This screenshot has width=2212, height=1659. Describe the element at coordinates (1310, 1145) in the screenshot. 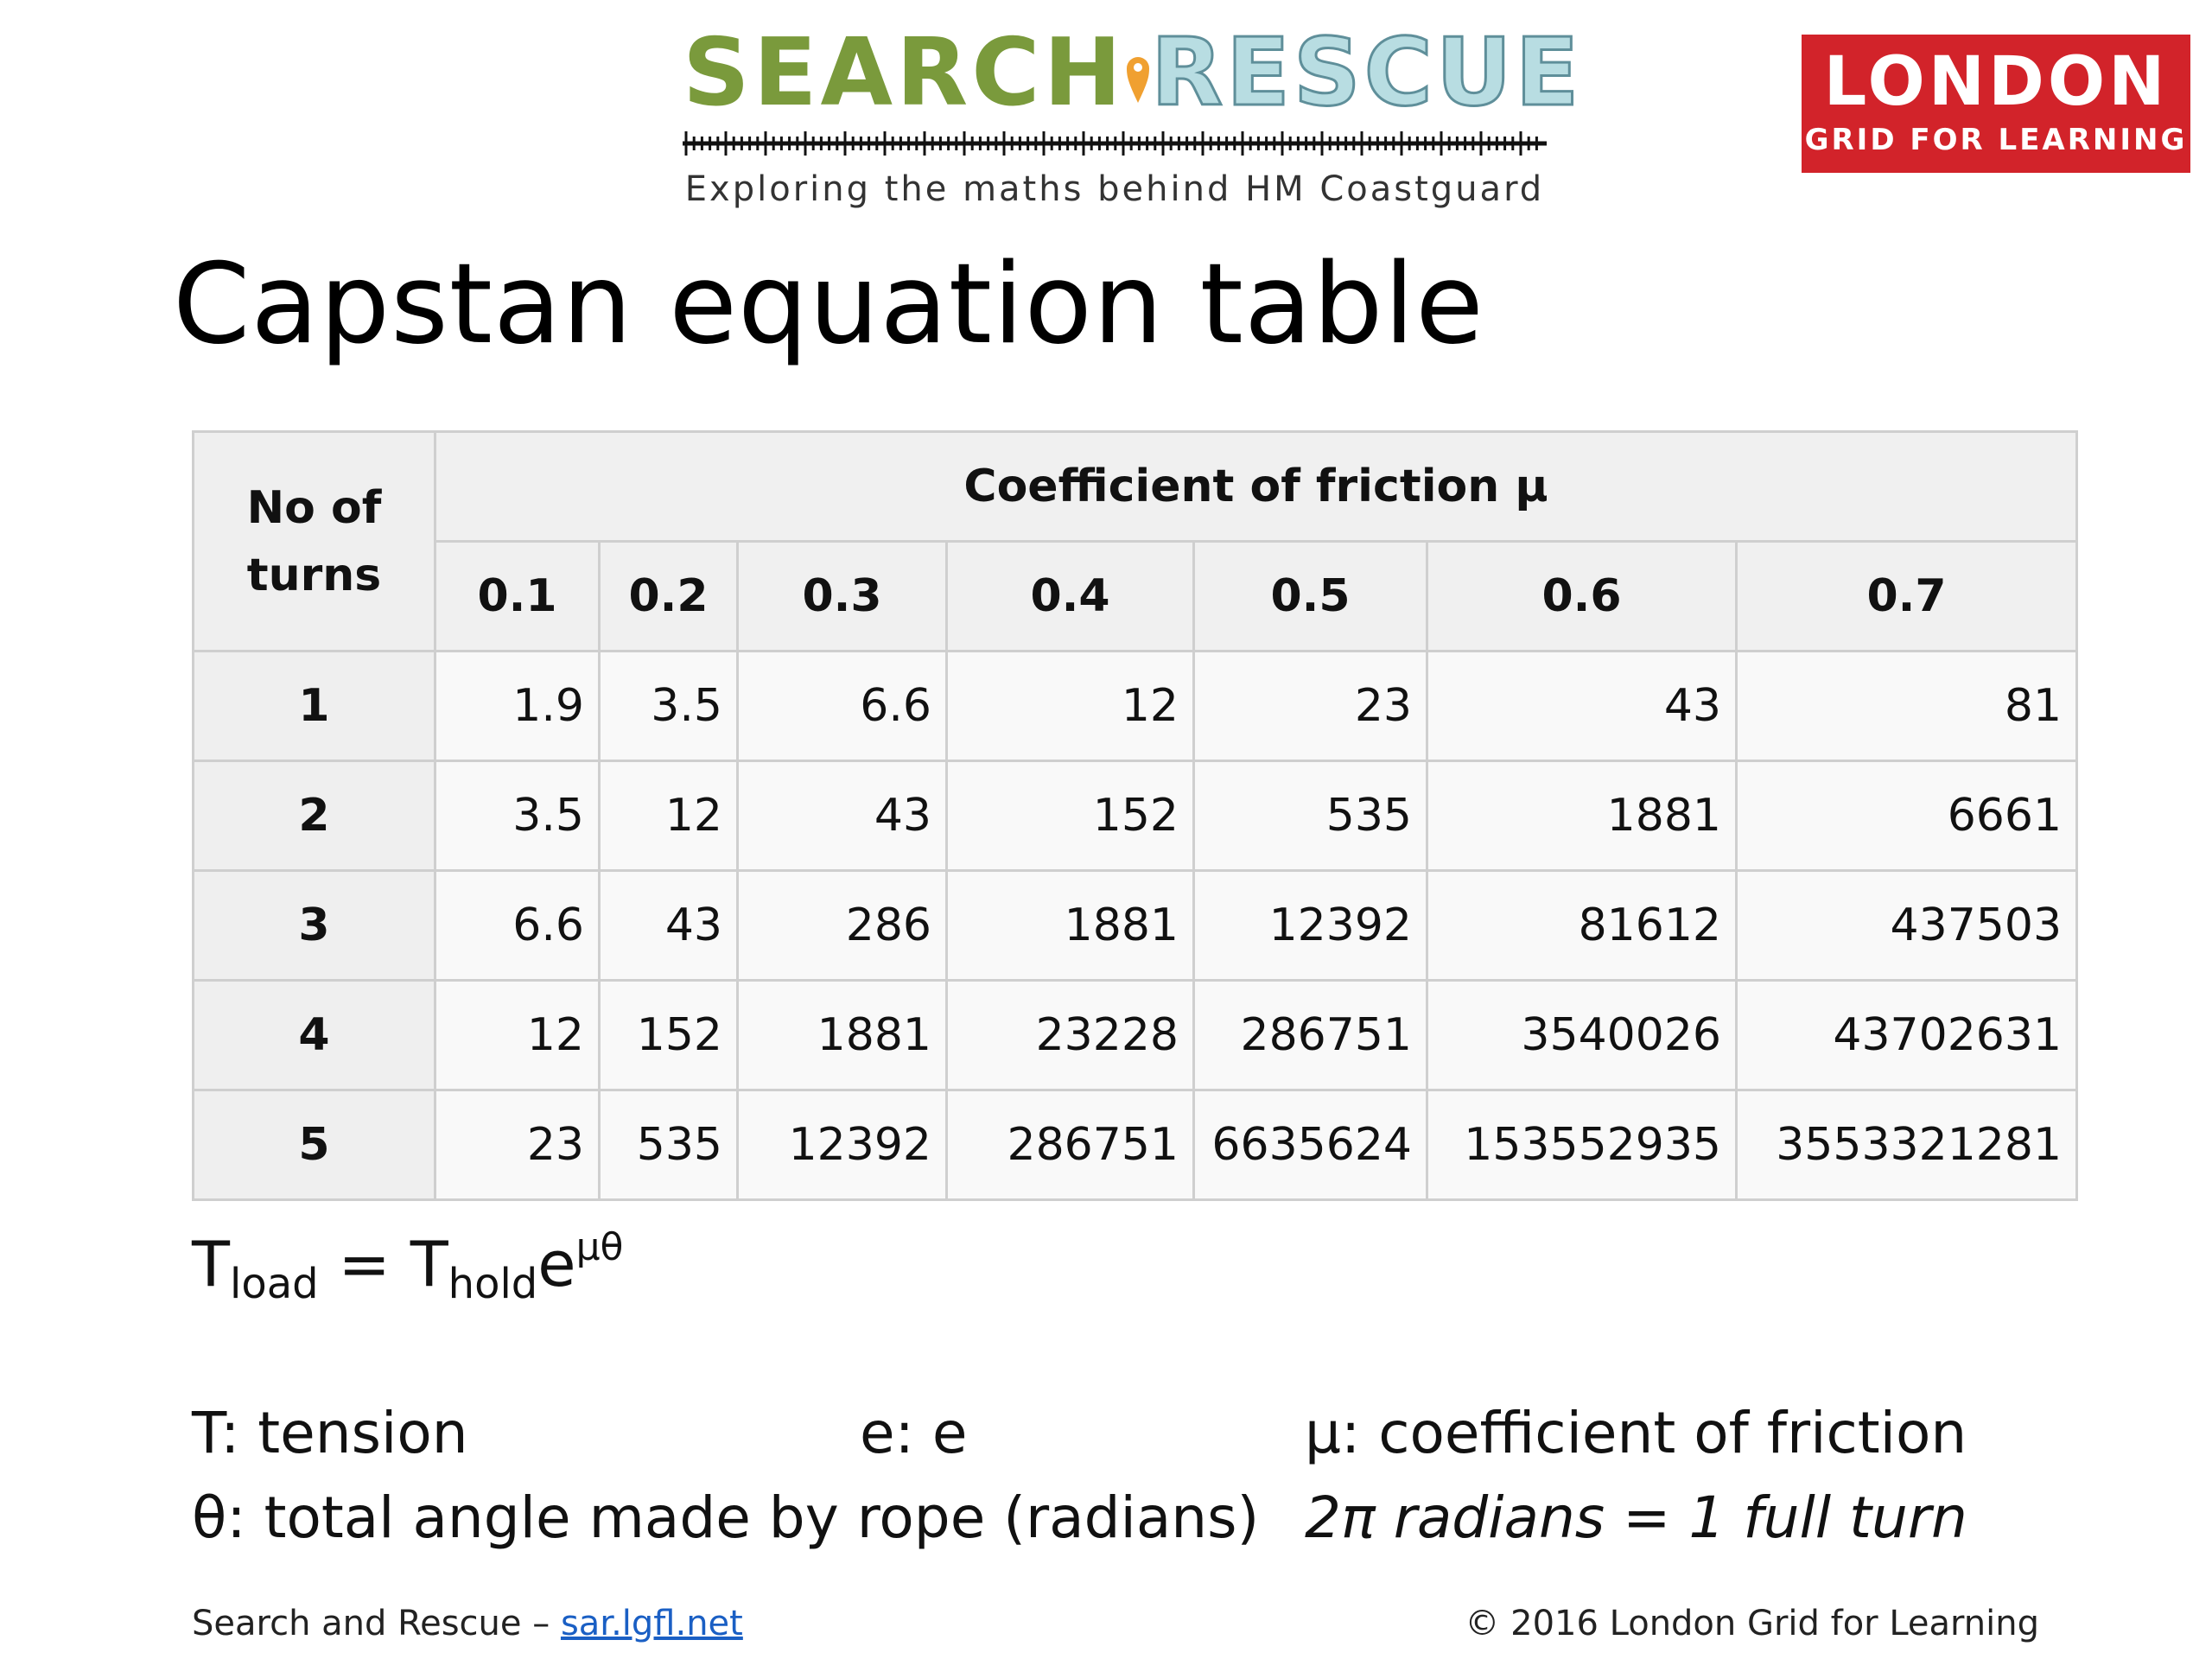

I see `value-cell: 6635624` at that location.